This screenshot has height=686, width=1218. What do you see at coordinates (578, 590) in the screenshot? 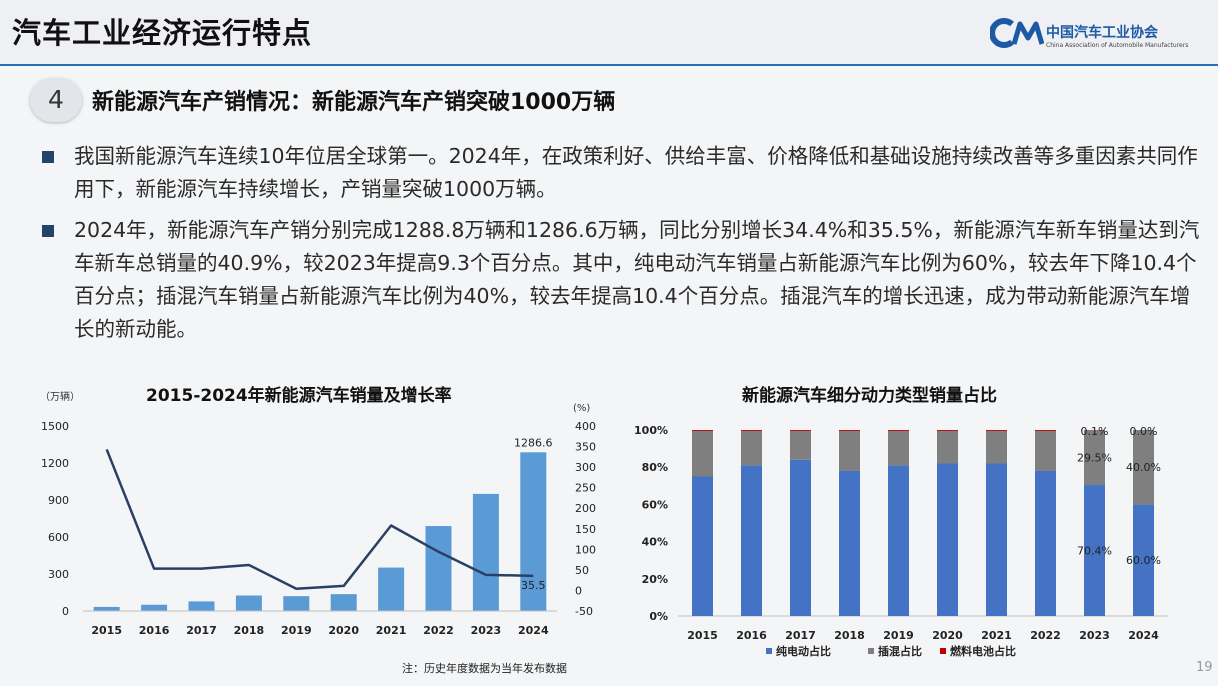
I see `y-right-tick-label: 0` at bounding box center [578, 590].